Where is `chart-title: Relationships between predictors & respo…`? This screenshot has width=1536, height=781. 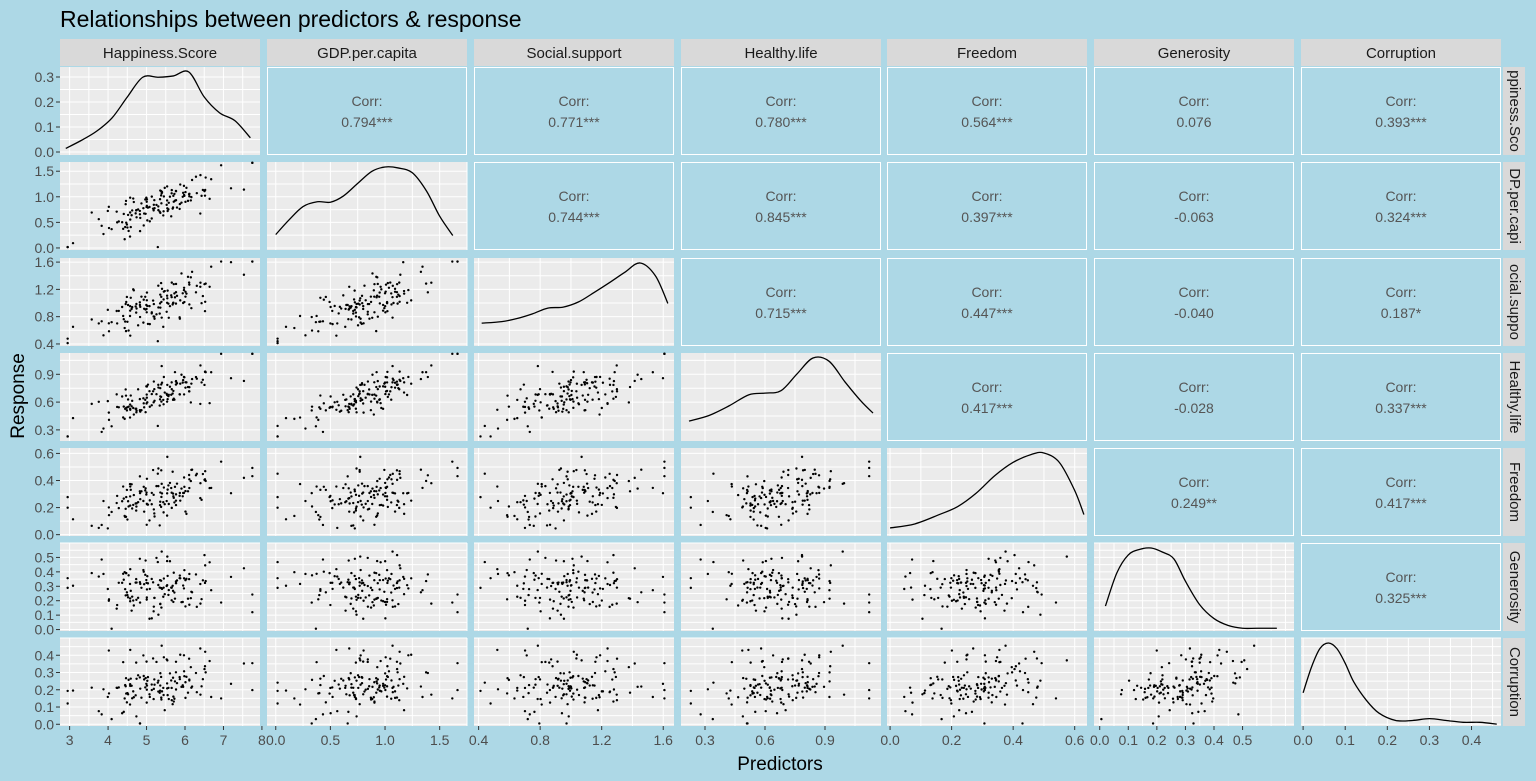
chart-title: Relationships between predictors & respo… is located at coordinates (291, 19).